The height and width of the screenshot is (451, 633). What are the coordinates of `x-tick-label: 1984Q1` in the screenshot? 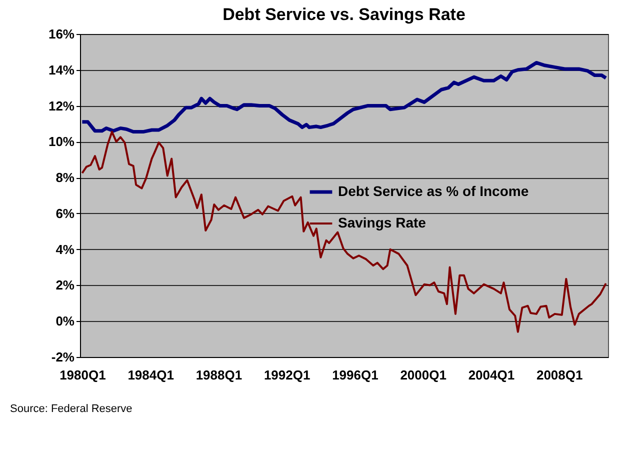 It's located at (151, 375).